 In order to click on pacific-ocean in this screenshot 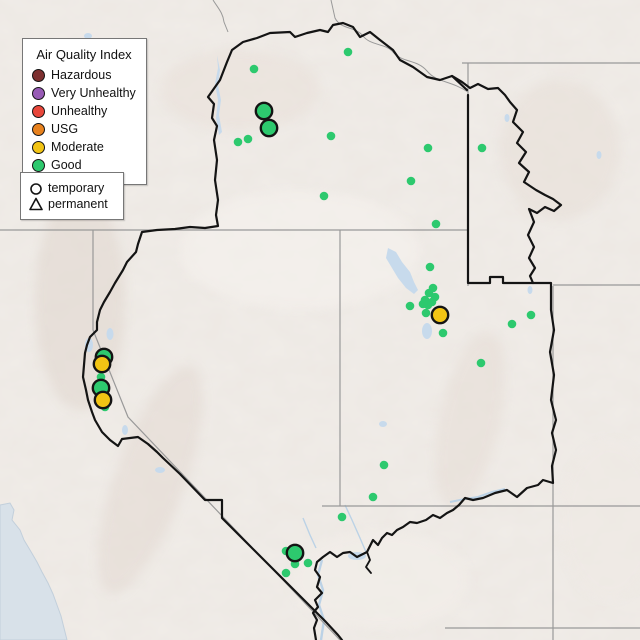, I will do `click(34, 571)`.